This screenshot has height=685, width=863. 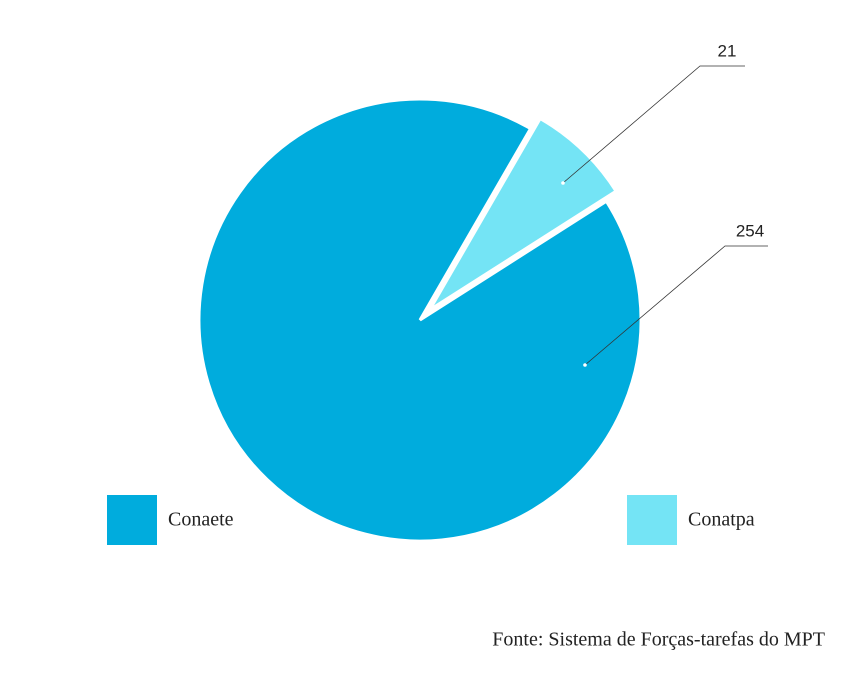 What do you see at coordinates (750, 230) in the screenshot?
I see `value-label: 254` at bounding box center [750, 230].